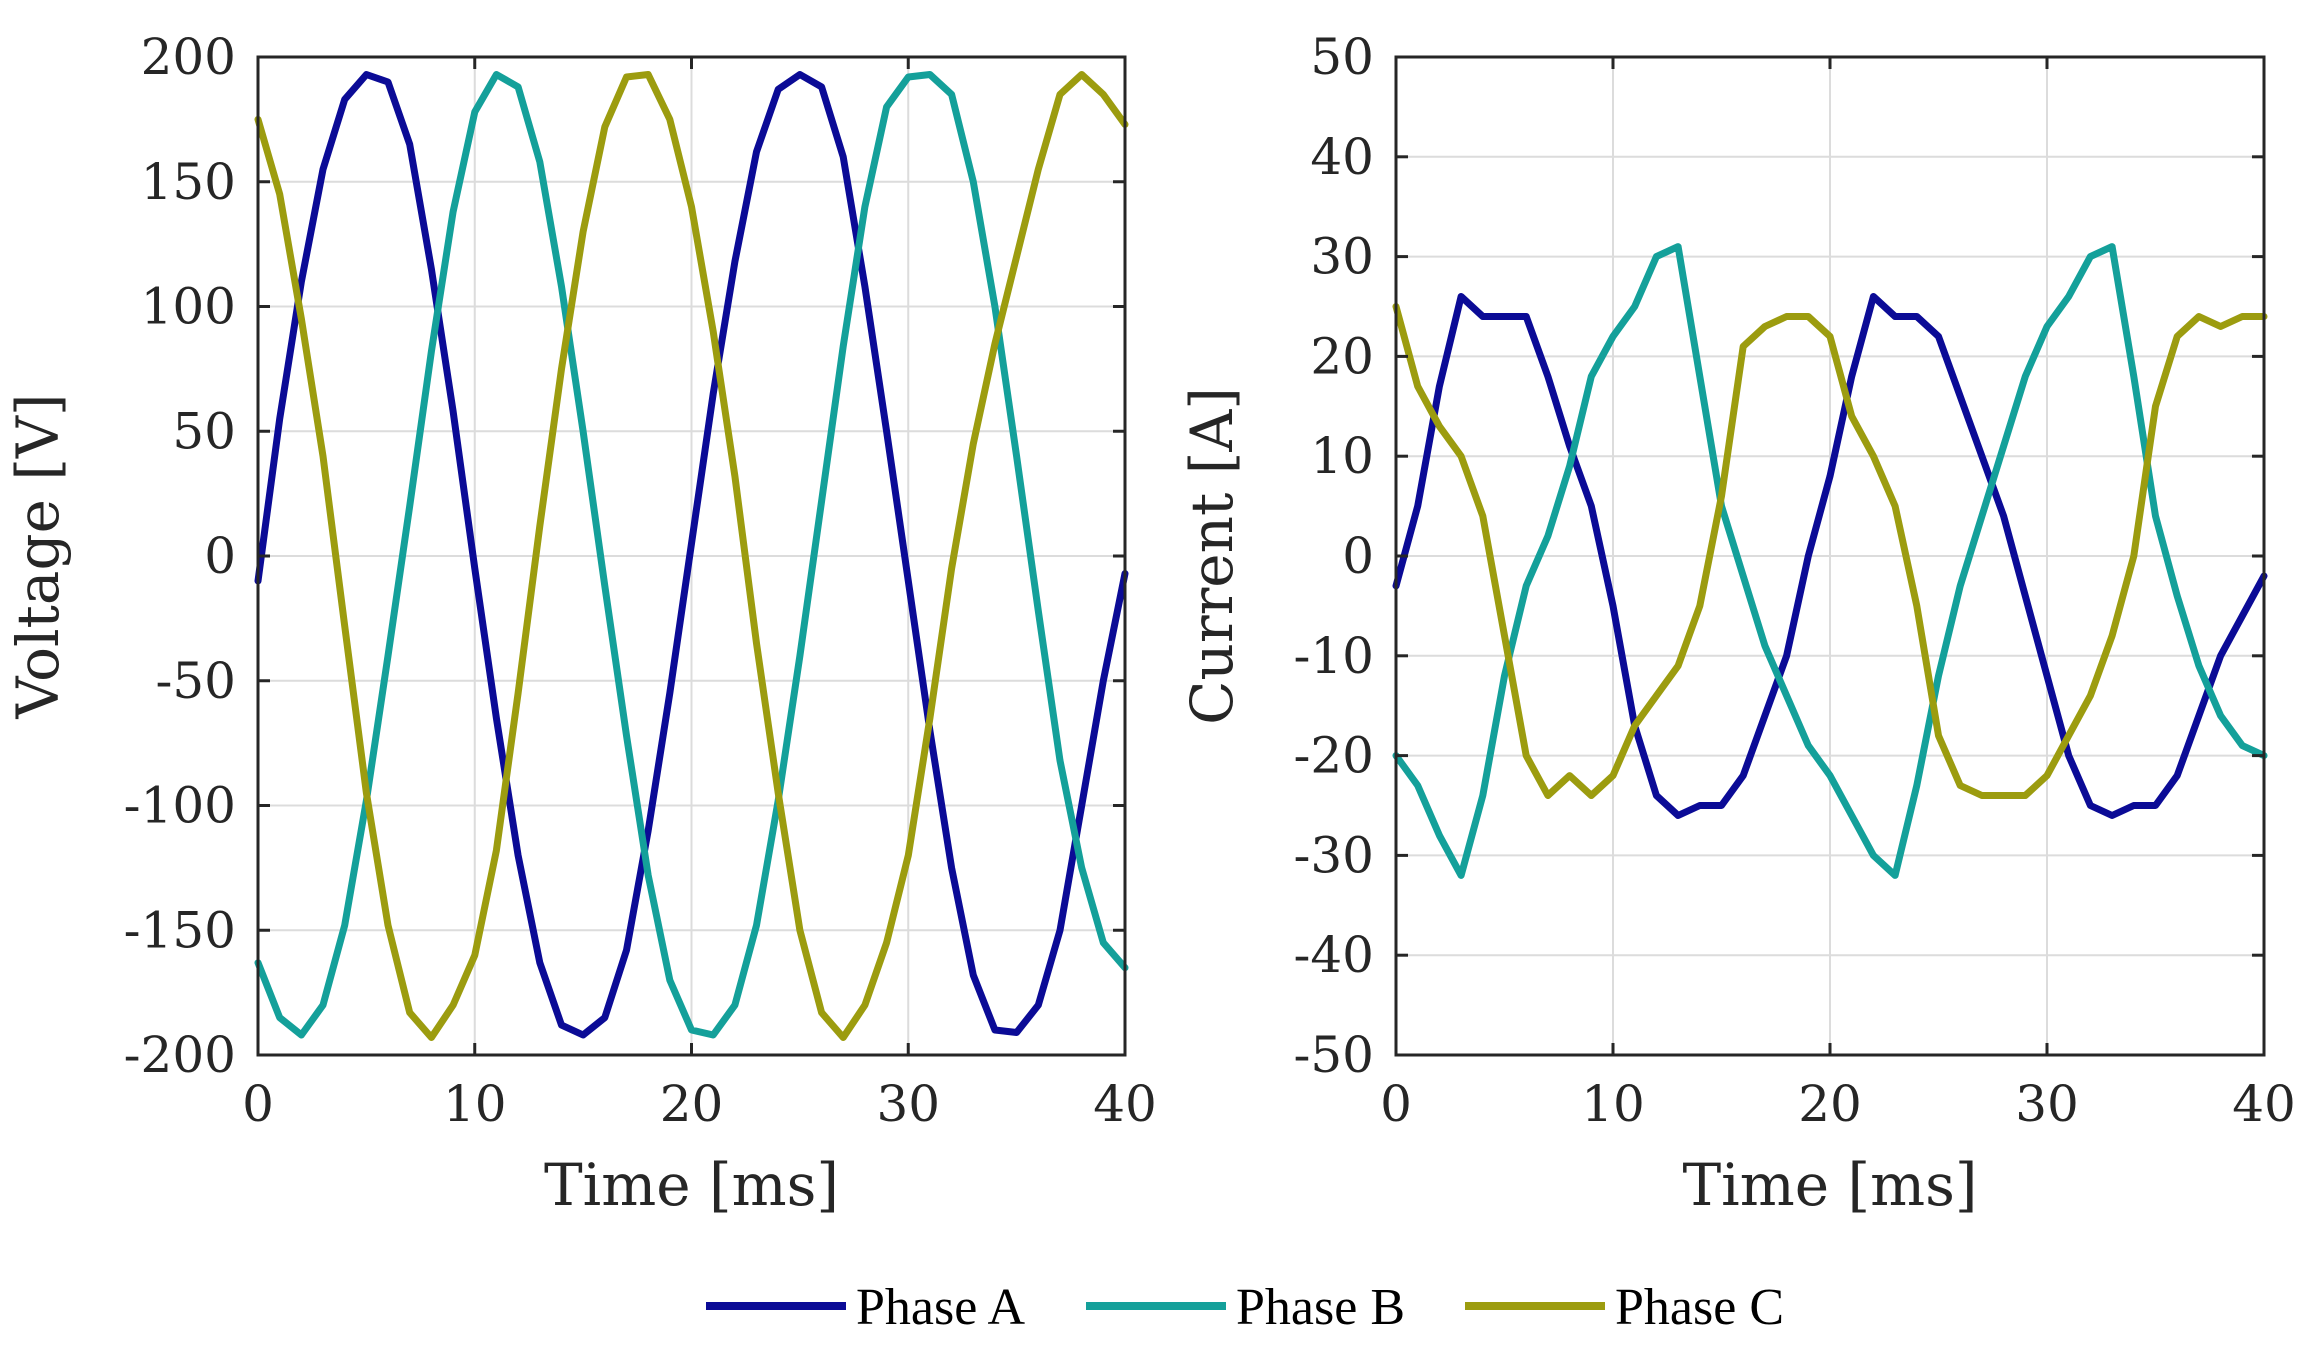 The width and height of the screenshot is (2312, 1360). I want to click on legend-label-phase-a: Phase A, so click(940, 1307).